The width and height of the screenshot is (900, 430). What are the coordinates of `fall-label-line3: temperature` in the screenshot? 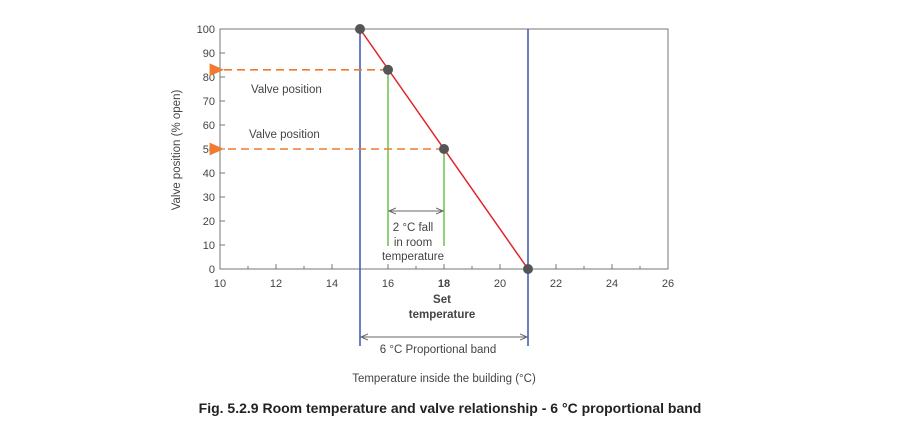 It's located at (413, 257).